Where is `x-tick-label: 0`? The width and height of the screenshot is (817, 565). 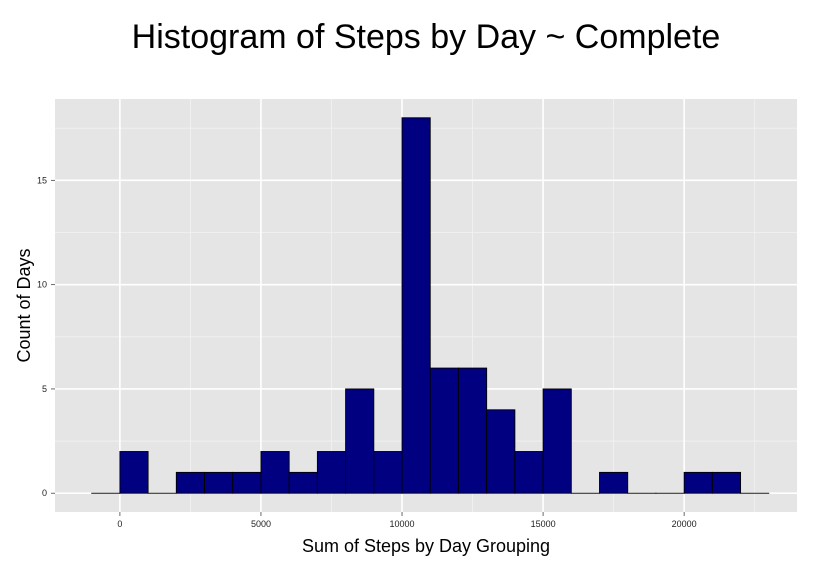 x-tick-label: 0 is located at coordinates (119, 524).